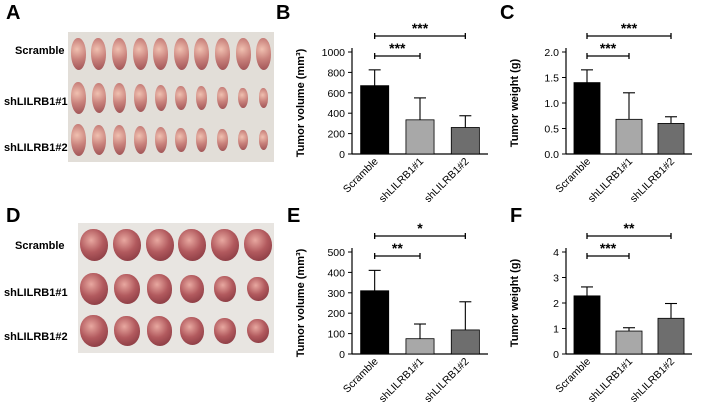  I want to click on panel-letter-c: C, so click(507, 13).